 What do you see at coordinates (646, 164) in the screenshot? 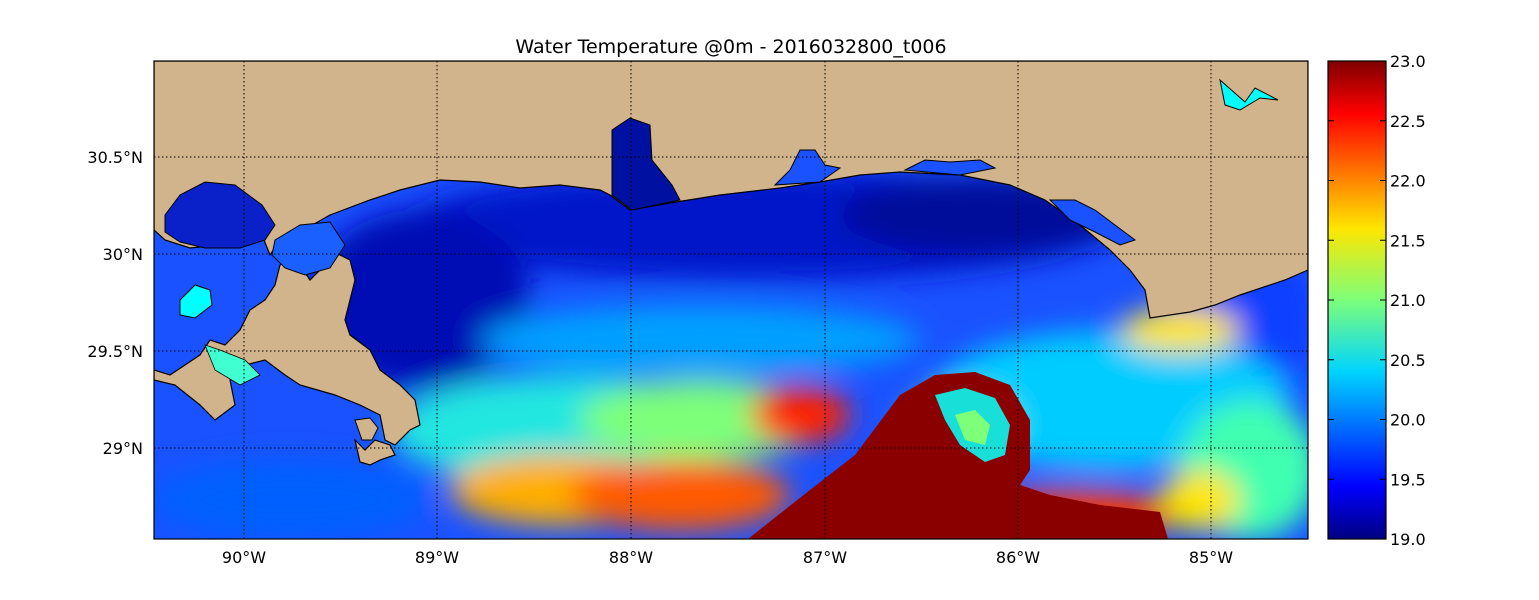
I see `mobile-bay` at bounding box center [646, 164].